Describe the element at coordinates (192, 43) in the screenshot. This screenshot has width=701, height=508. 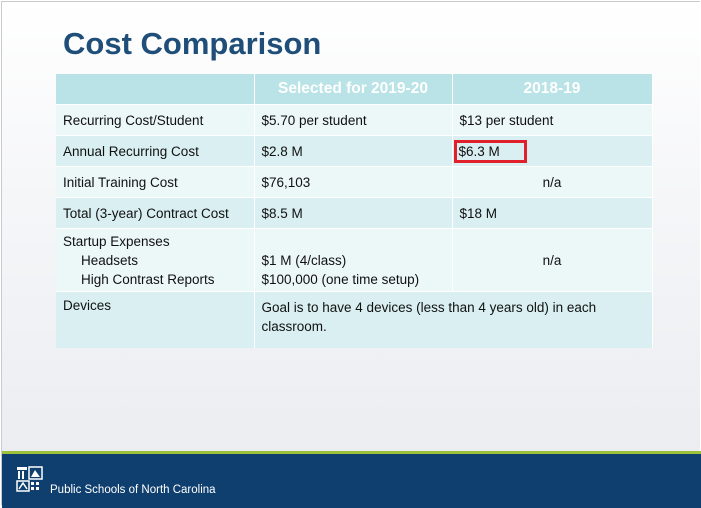
I see `slide-title: Cost Comparison` at that location.